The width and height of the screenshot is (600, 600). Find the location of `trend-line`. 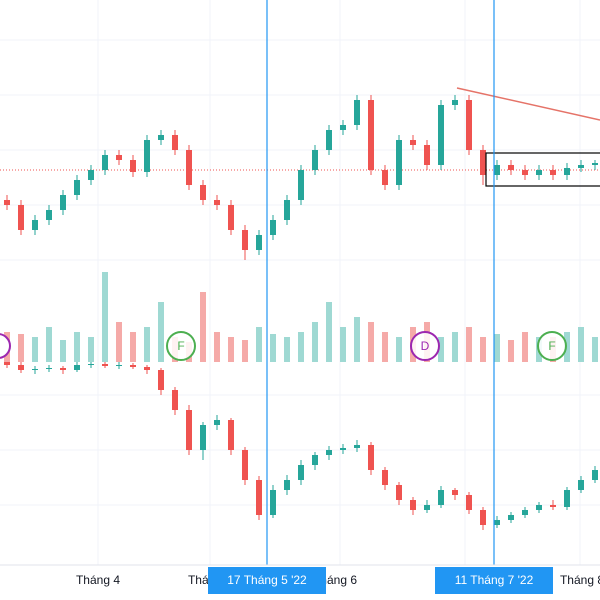

trend-line is located at coordinates (528, 104).